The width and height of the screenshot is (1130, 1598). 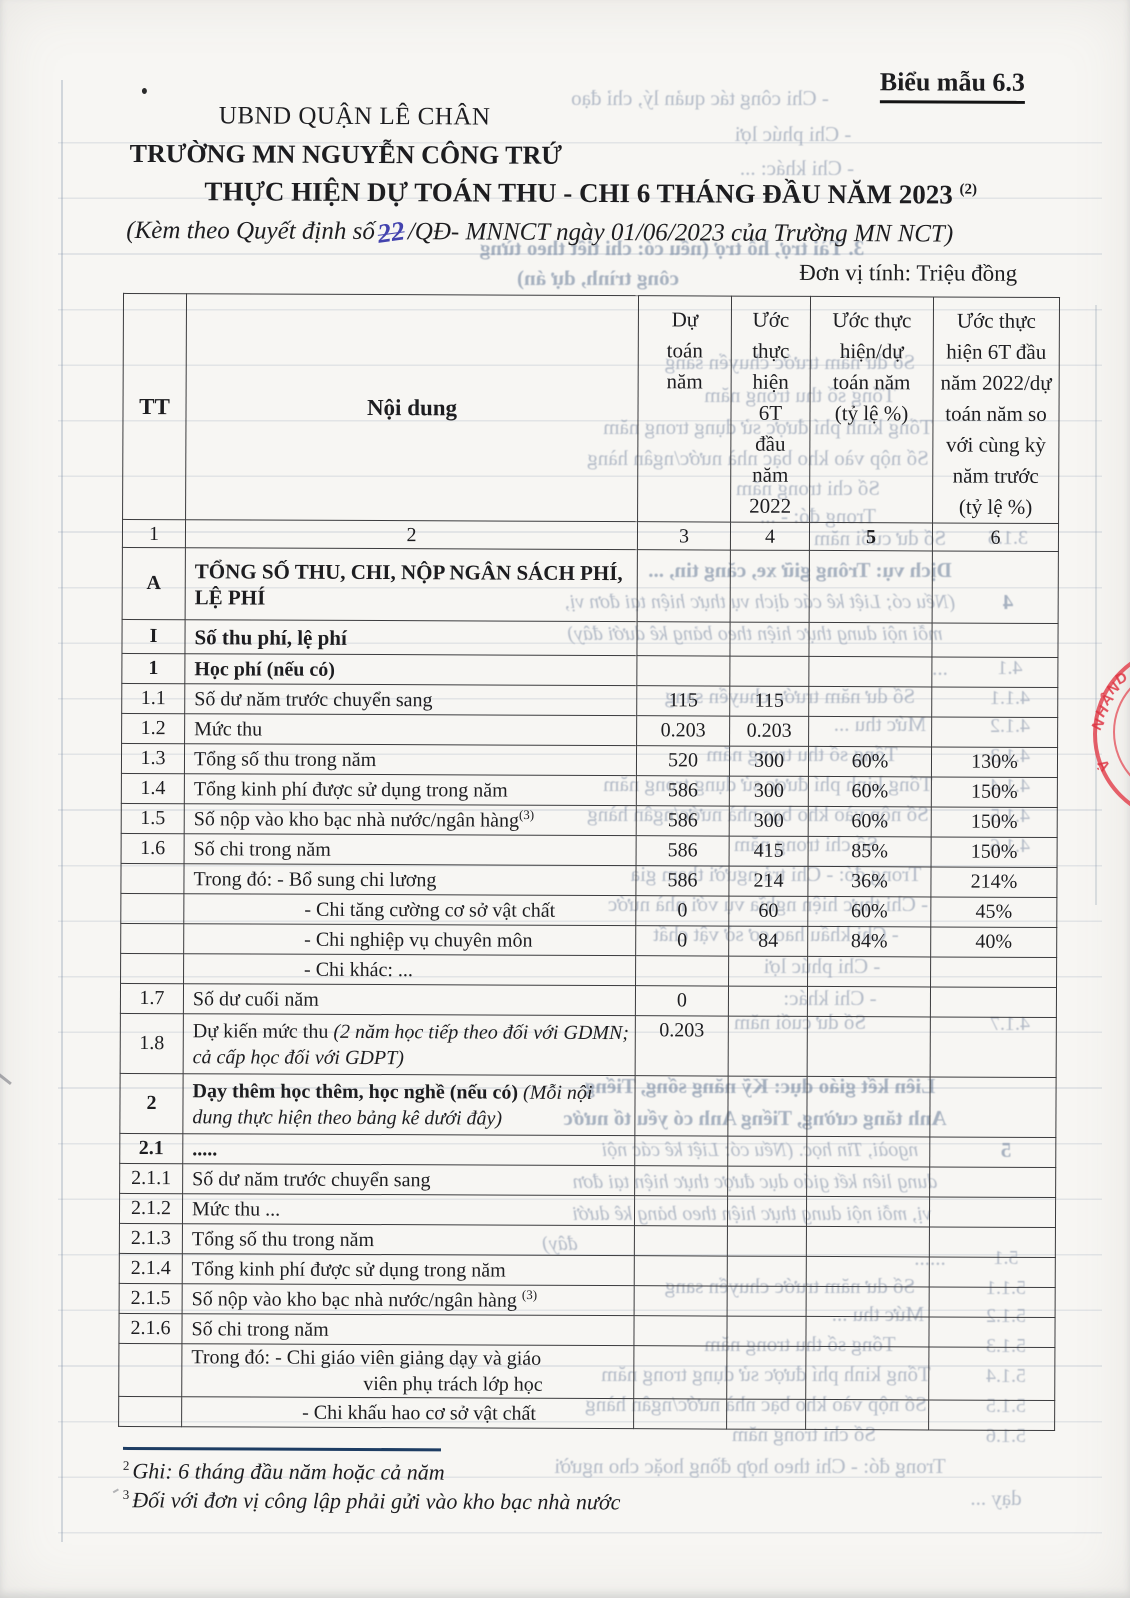 What do you see at coordinates (683, 701) in the screenshot?
I see `row-value-c3: 115` at bounding box center [683, 701].